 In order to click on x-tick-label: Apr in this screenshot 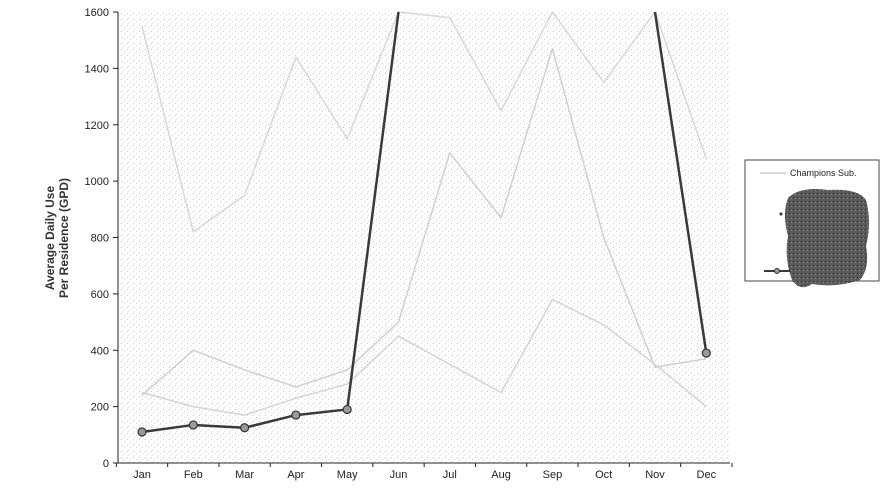, I will do `click(295, 475)`.